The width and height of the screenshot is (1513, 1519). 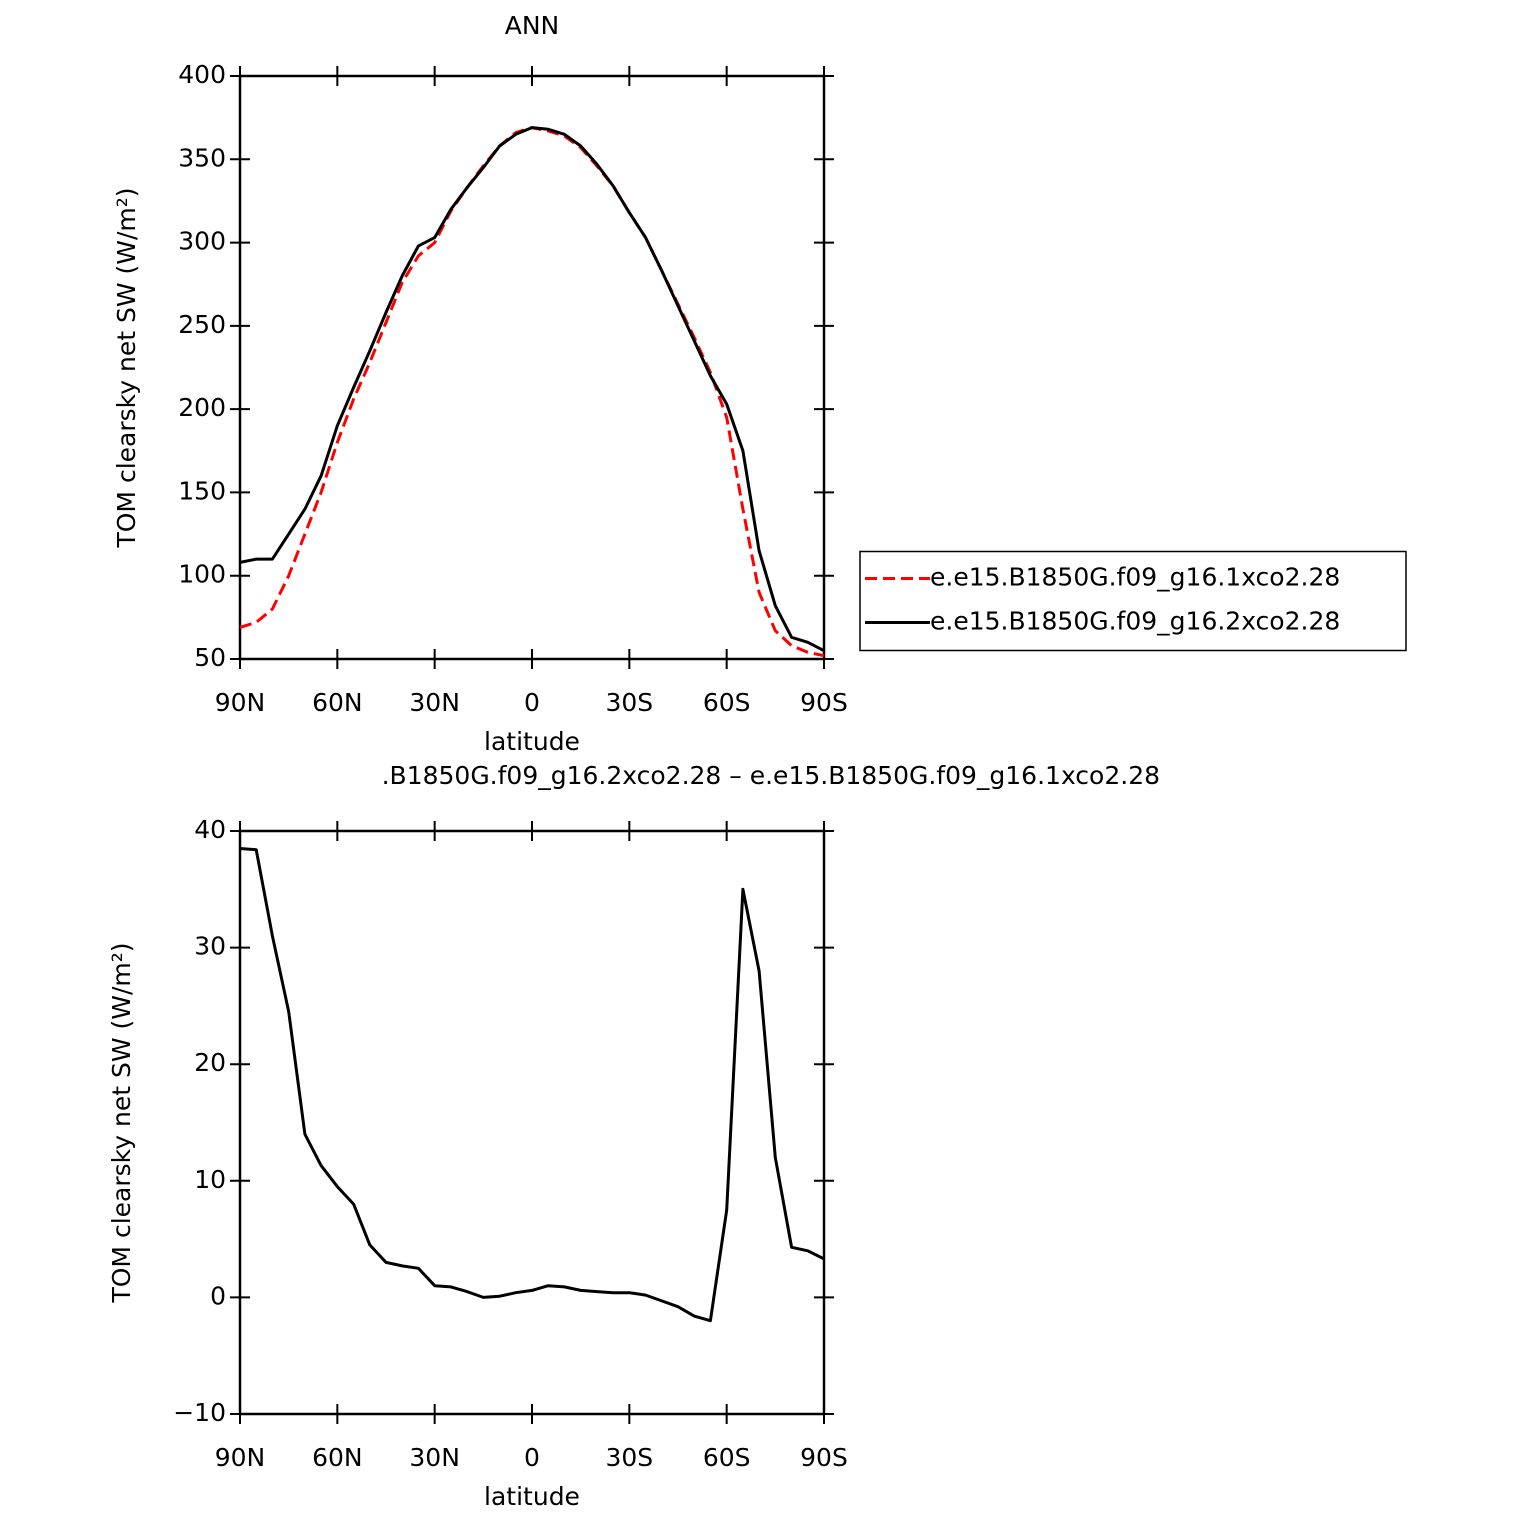 What do you see at coordinates (202, 574) in the screenshot?
I see `y-tick-label: 100` at bounding box center [202, 574].